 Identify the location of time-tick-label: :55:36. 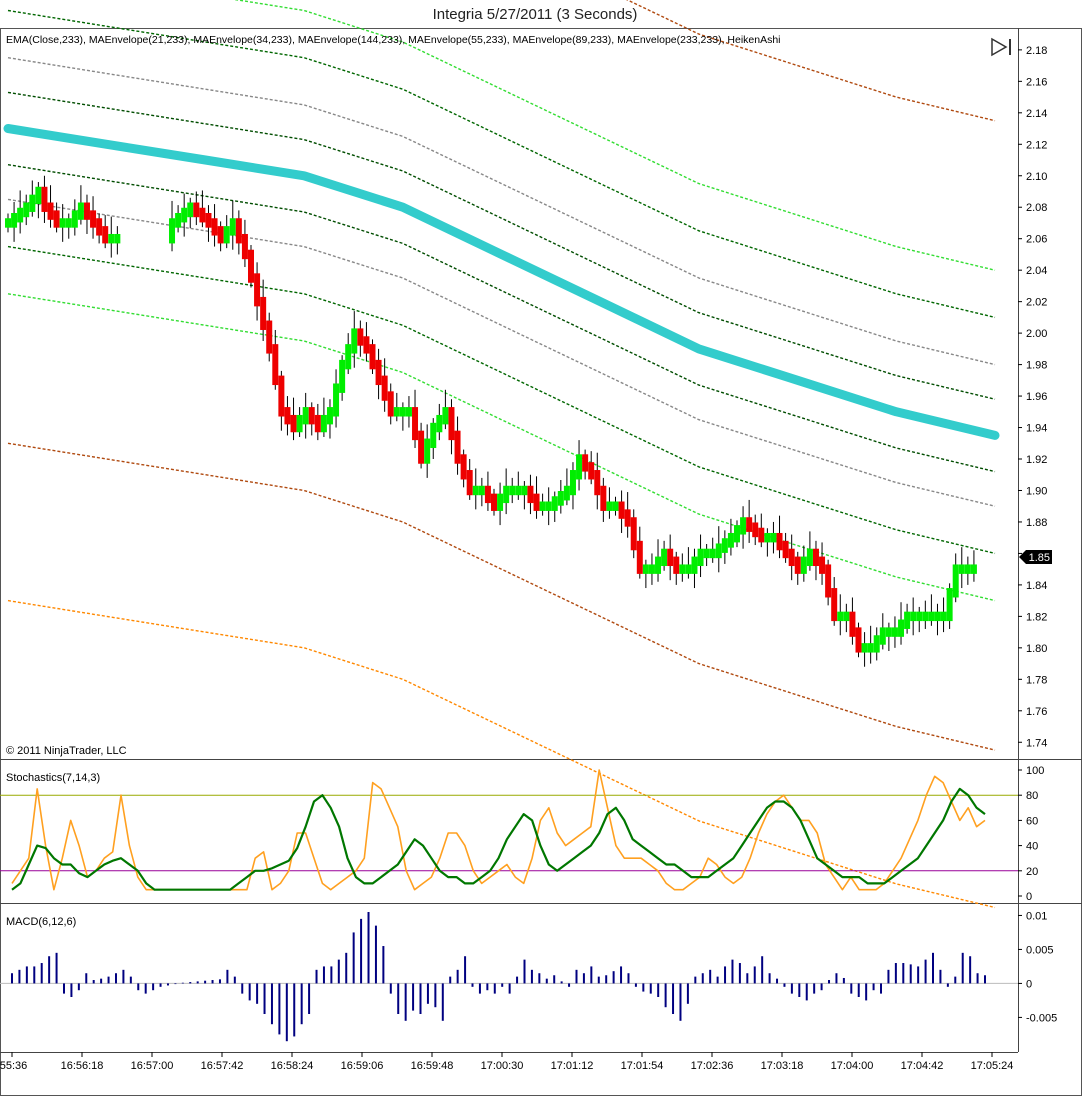
(13, 1066).